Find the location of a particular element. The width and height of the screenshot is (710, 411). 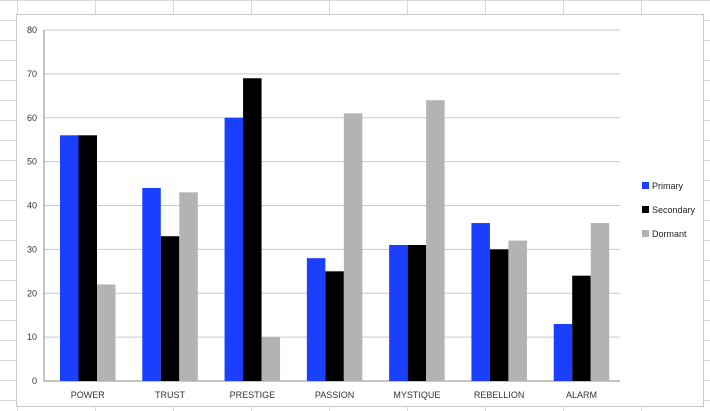

bar-mystique-secondary is located at coordinates (417, 312).